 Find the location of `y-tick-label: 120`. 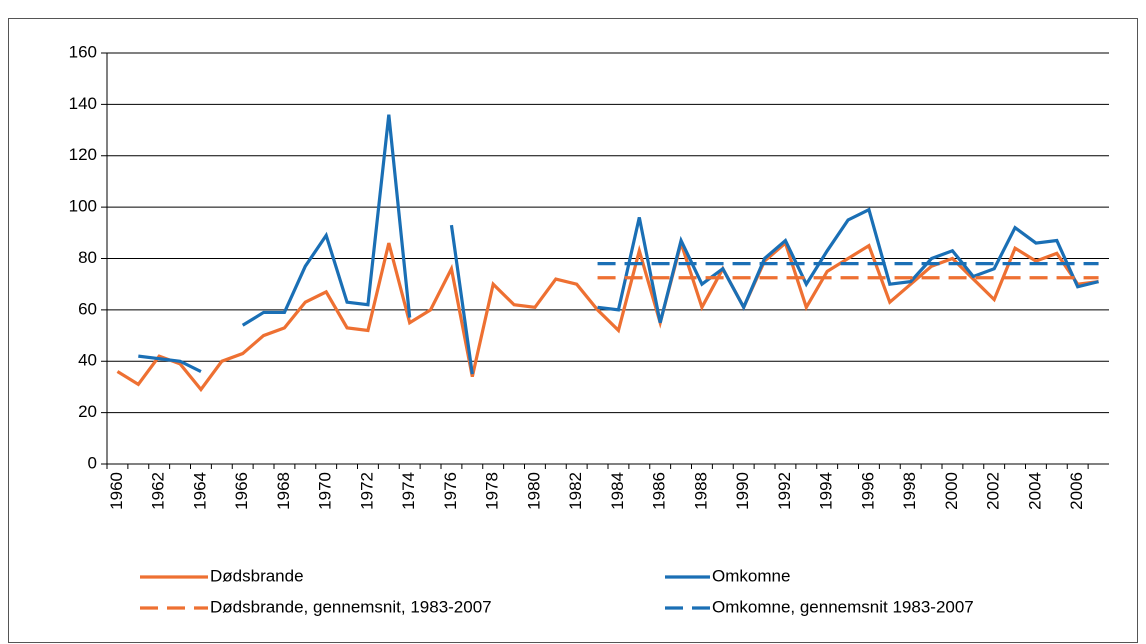

y-tick-label: 120 is located at coordinates (83, 154).